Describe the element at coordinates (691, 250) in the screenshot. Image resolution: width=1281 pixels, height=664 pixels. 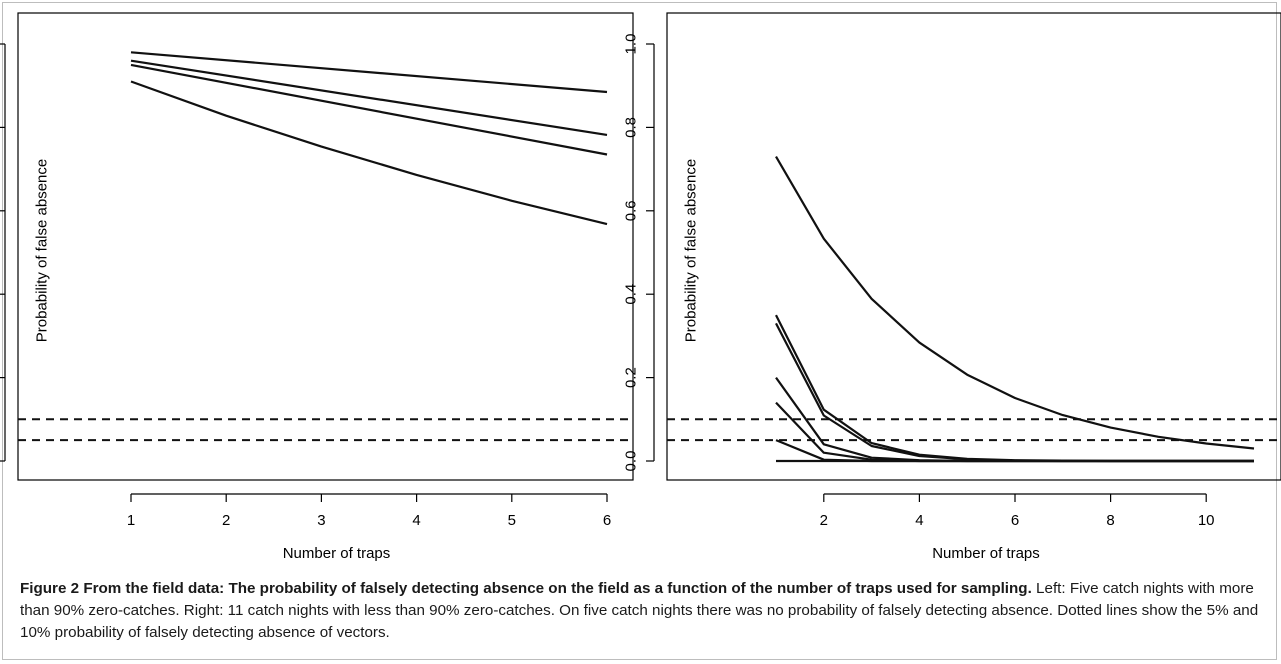
I see `right-y-axis-label: Probability of false absence` at that location.